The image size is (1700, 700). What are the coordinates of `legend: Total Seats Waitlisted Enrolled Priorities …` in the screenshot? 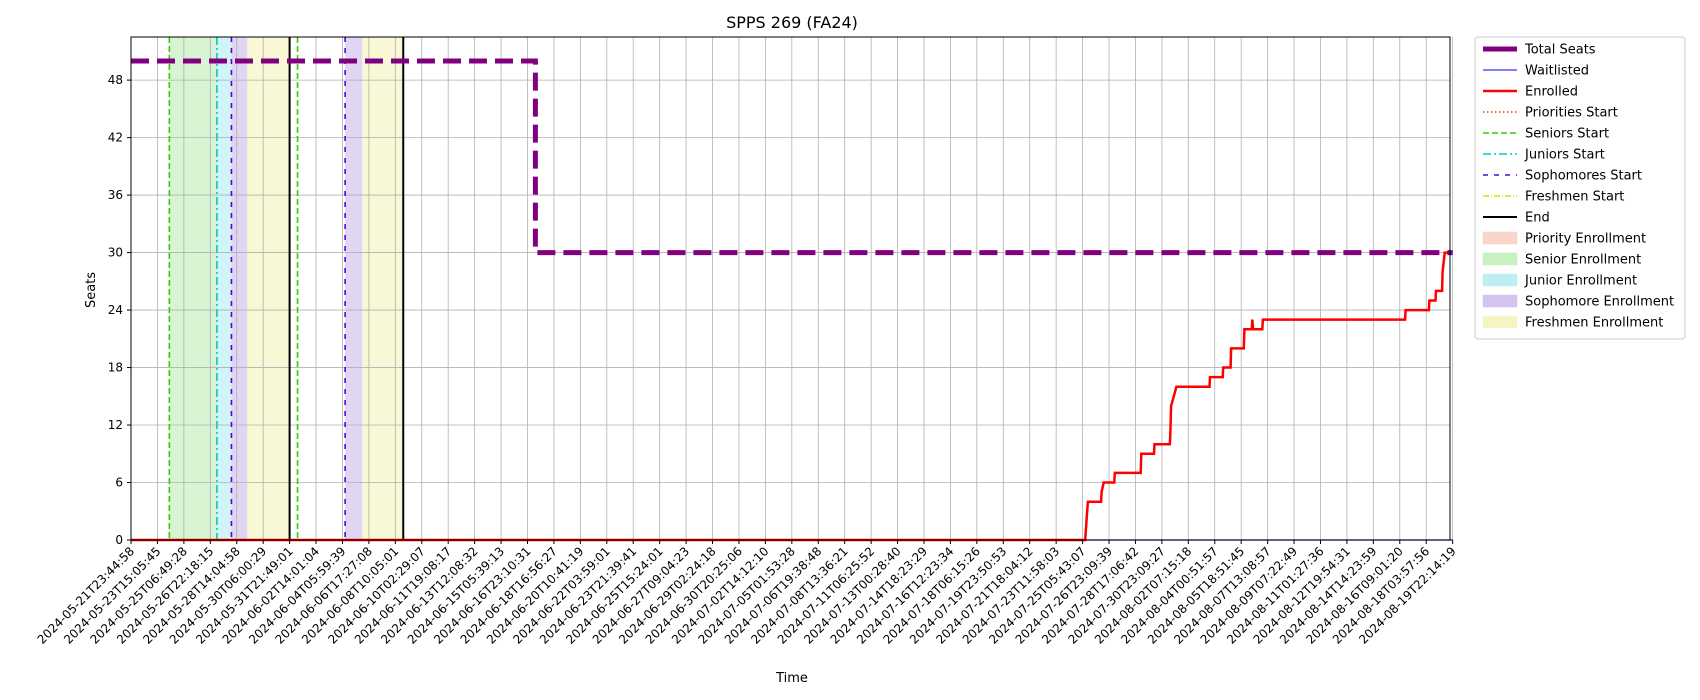 It's located at (1580, 188).